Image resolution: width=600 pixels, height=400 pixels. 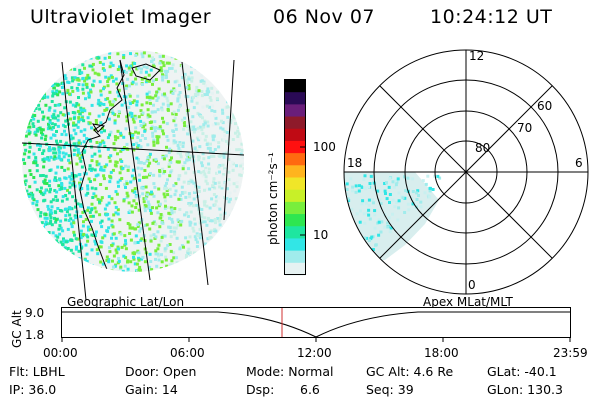 I want to click on time-tick-1200: 12:00, so click(x=314, y=353).